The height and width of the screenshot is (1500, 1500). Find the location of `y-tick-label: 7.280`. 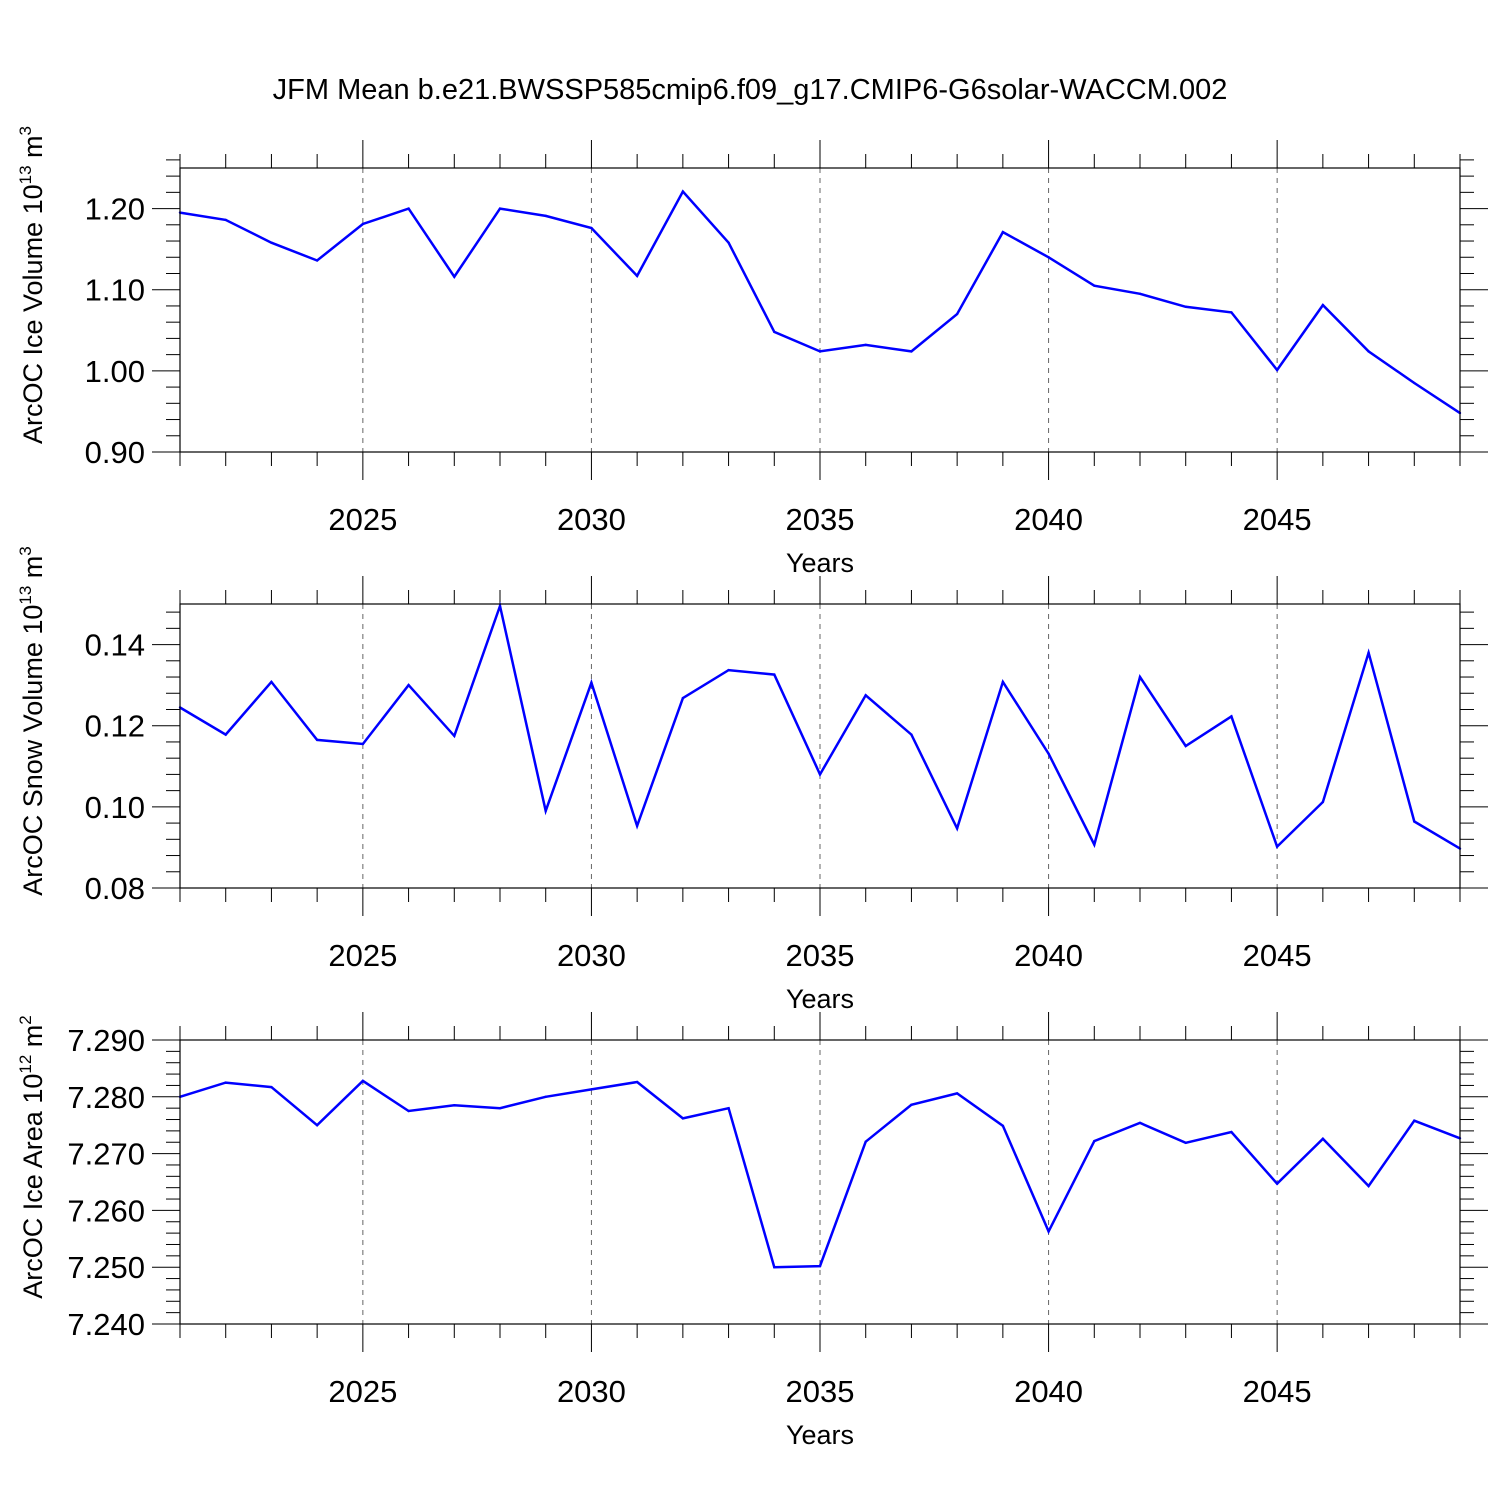

y-tick-label: 7.280 is located at coordinates (106, 1097).